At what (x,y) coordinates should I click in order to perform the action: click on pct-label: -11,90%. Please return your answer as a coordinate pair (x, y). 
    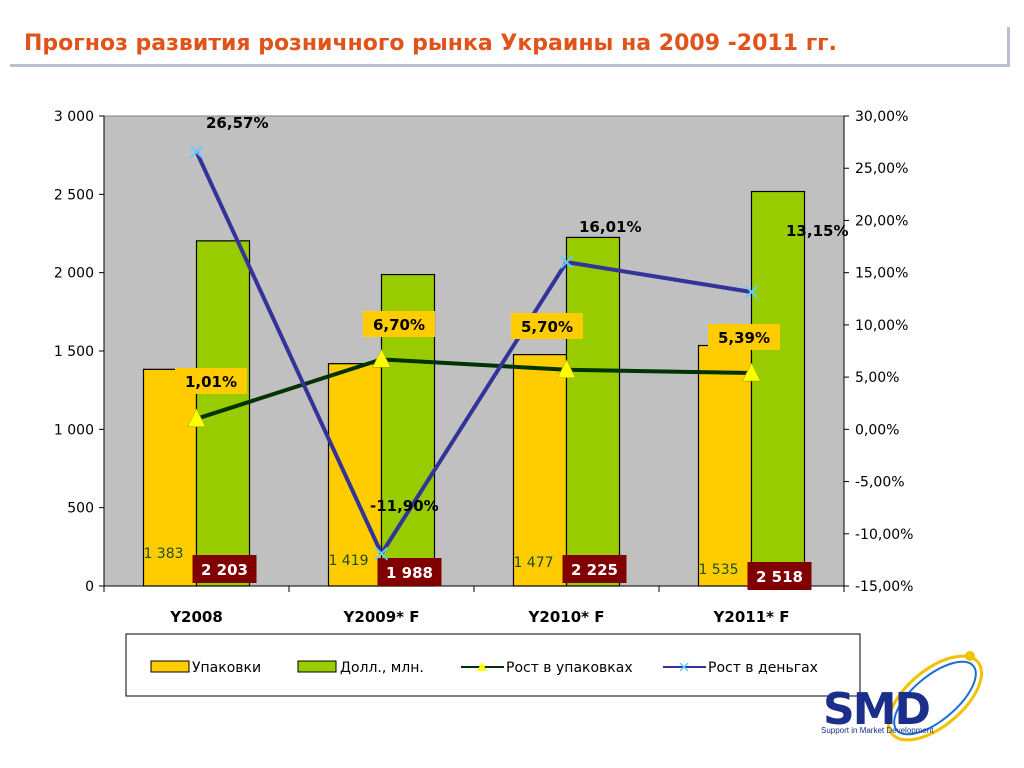
    Looking at the image, I should click on (404, 506).